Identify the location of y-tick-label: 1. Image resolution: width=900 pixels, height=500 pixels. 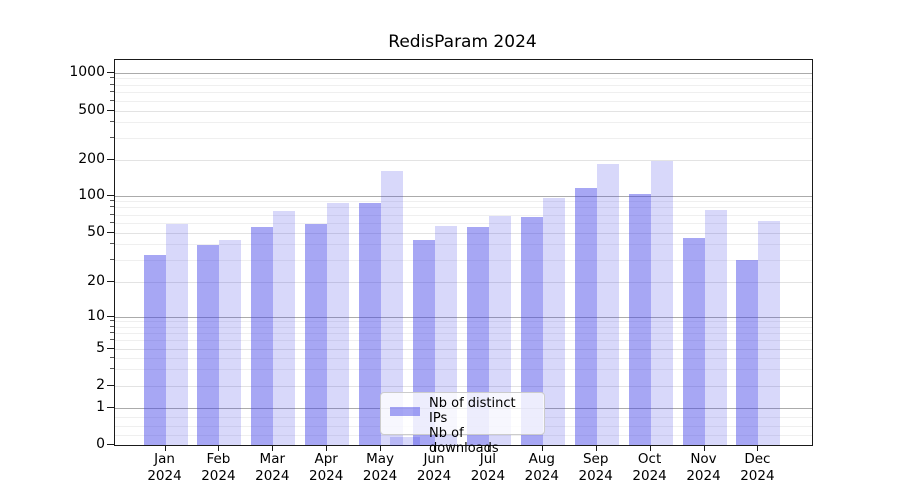
(100, 407).